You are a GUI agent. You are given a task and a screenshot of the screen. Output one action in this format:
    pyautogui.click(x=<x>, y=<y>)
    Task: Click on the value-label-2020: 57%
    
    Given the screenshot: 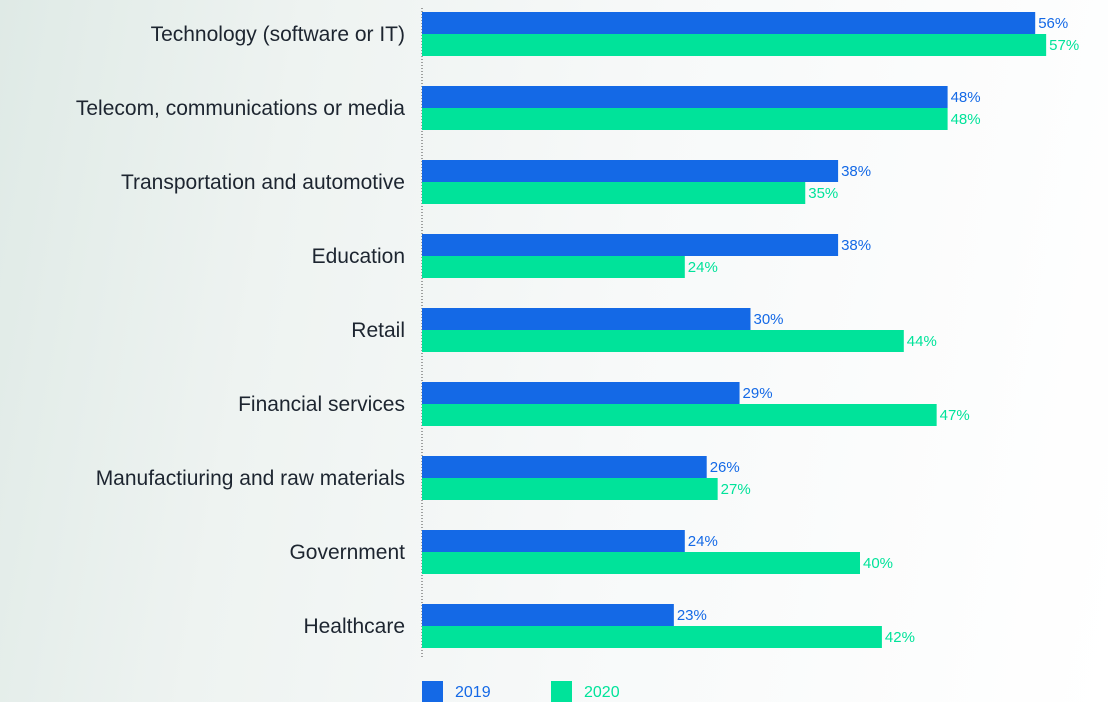 What is the action you would take?
    pyautogui.click(x=1064, y=45)
    